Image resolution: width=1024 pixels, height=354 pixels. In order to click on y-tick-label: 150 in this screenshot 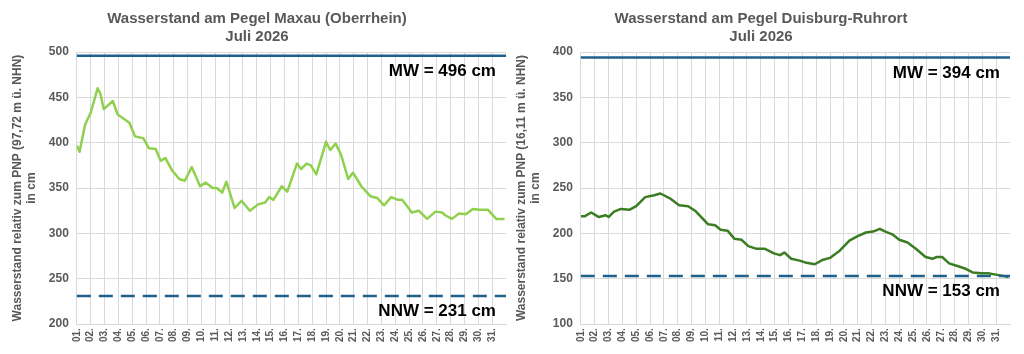, I will do `click(563, 278)`.